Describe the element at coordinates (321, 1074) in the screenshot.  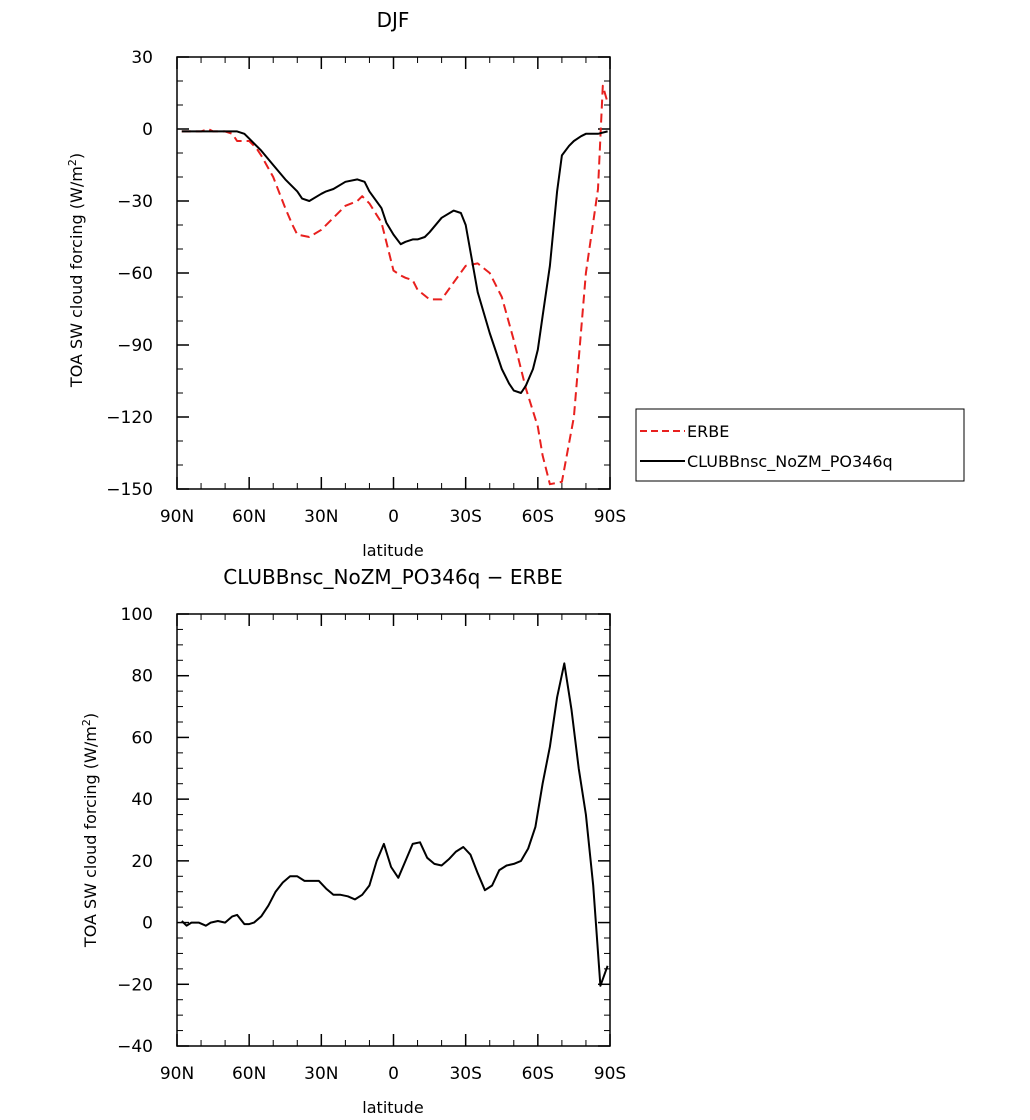
I see `bottom-x-tick-label: 30N` at that location.